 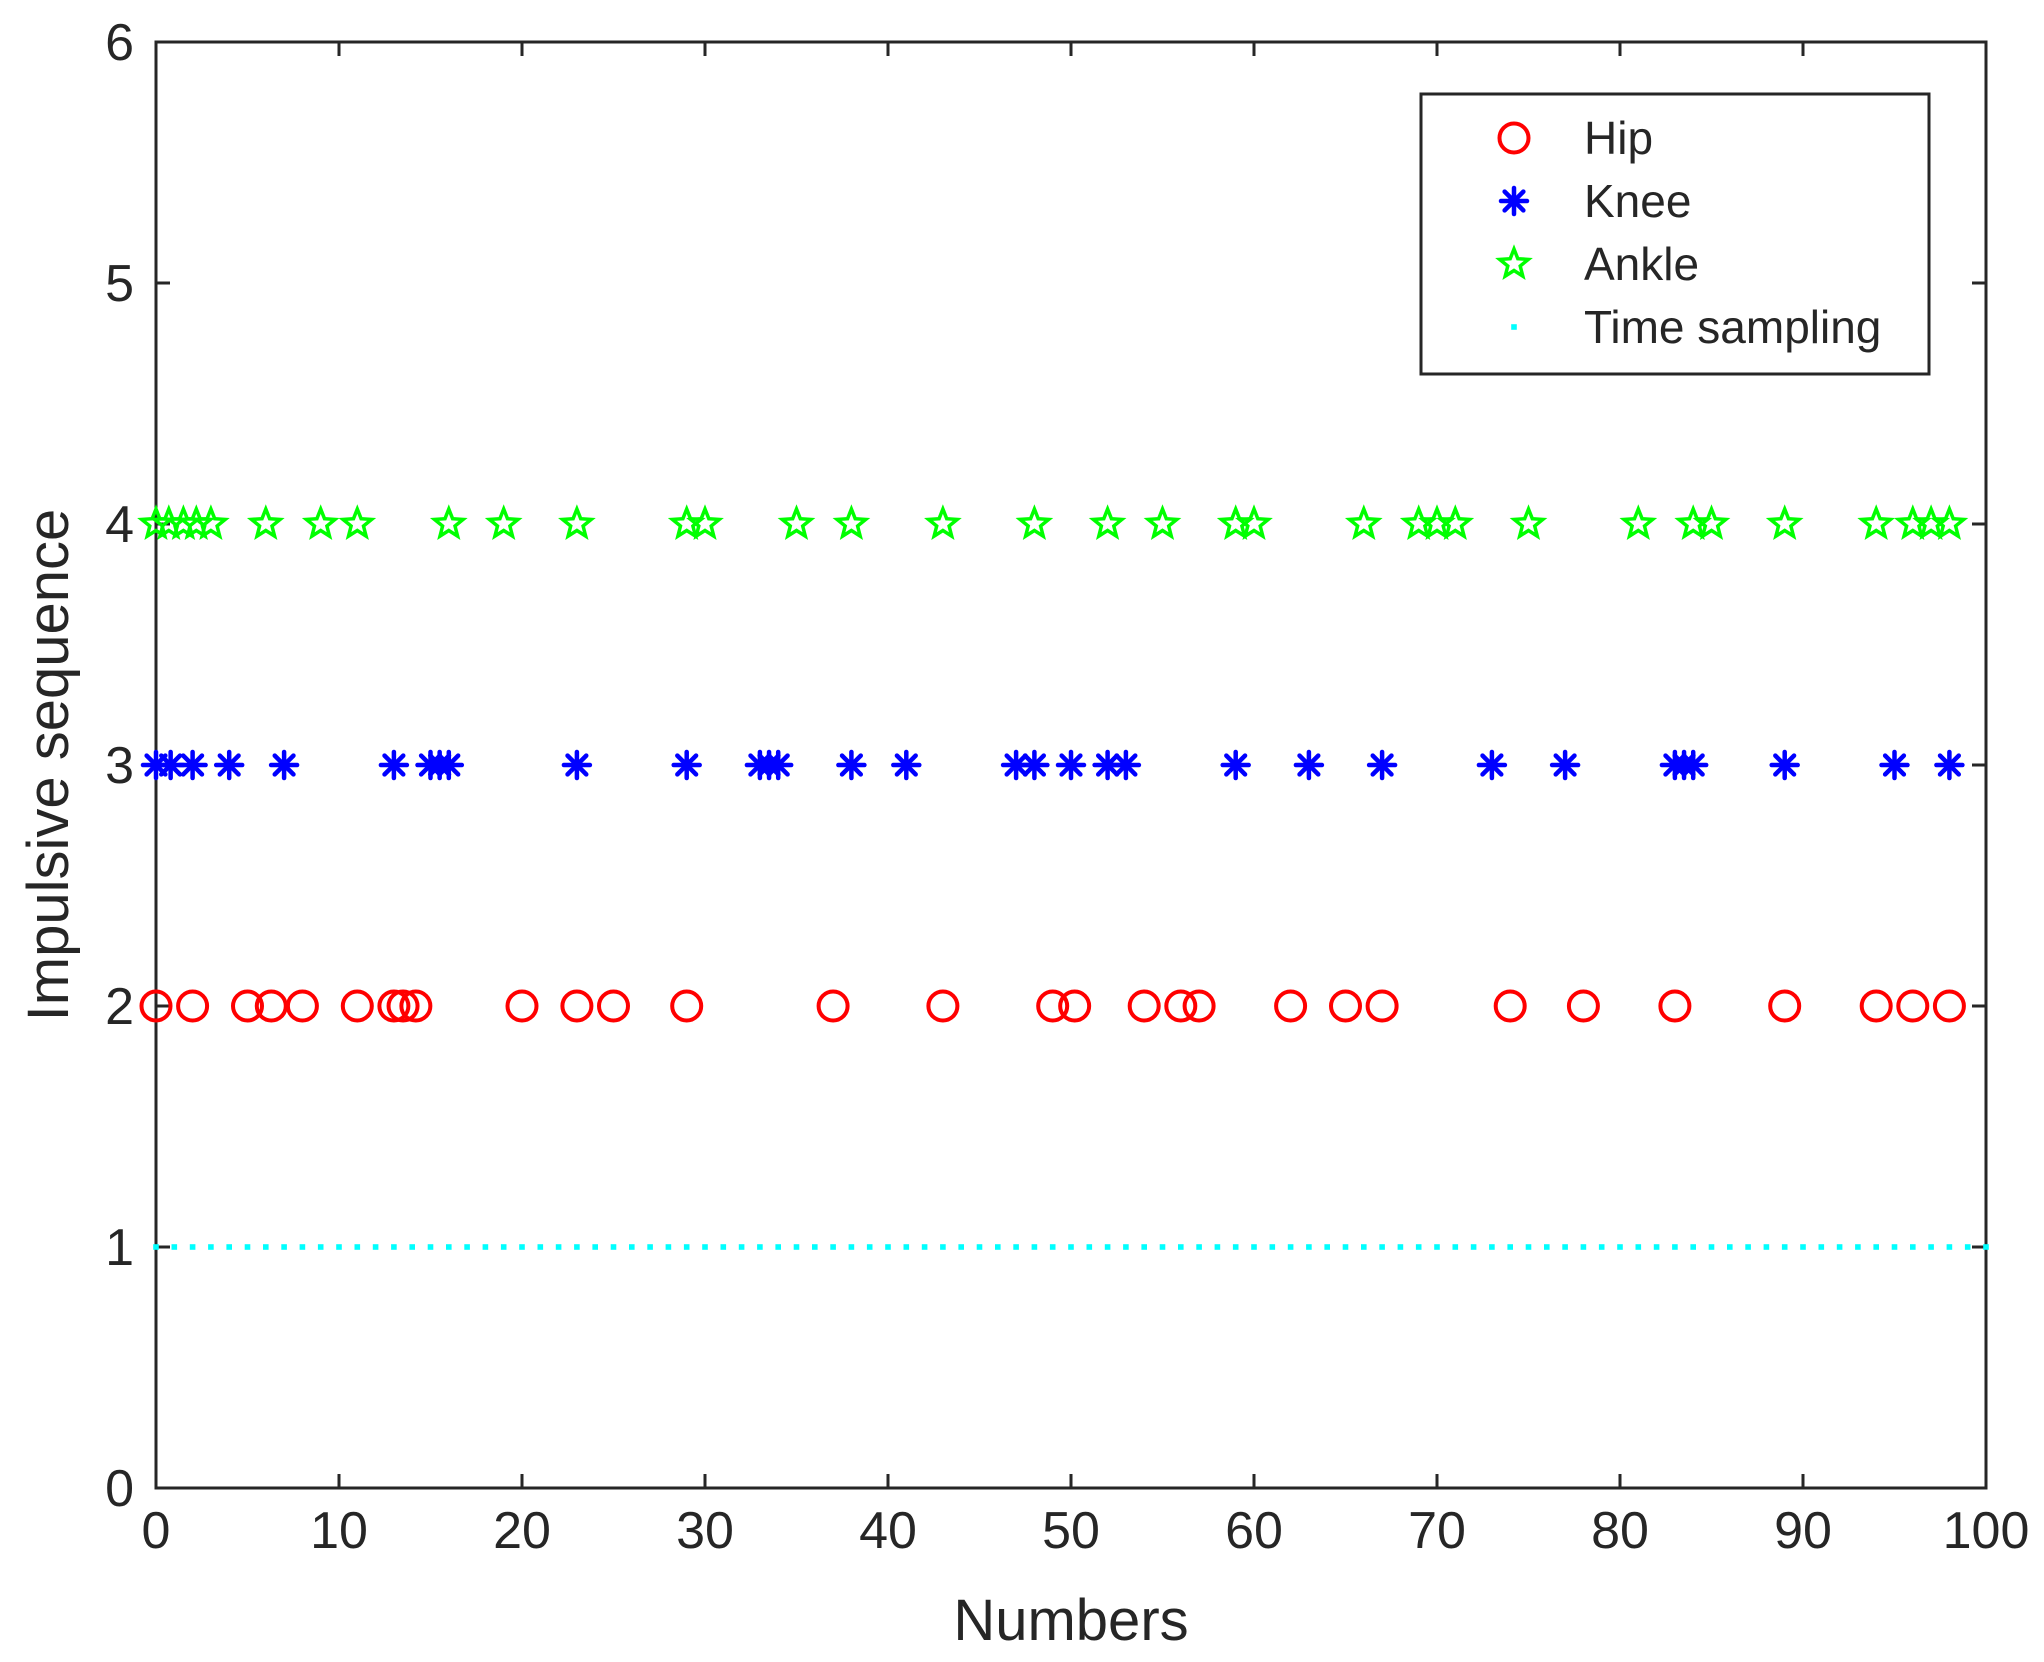 What do you see at coordinates (1618, 138) in the screenshot?
I see `legend-label-hip: Hip` at bounding box center [1618, 138].